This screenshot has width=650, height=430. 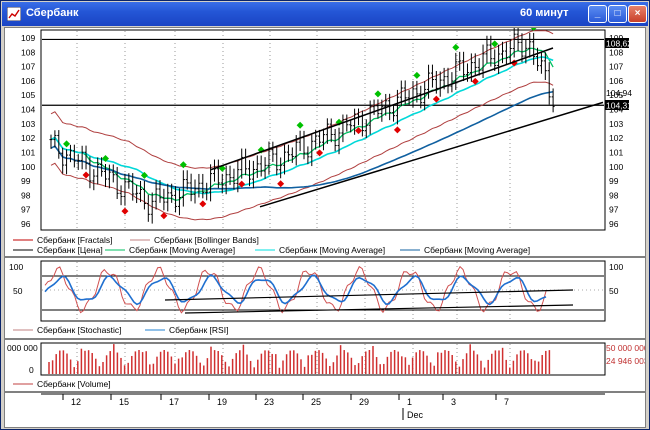 What do you see at coordinates (332, 250) in the screenshot?
I see `legend-ma2: Сбербанк [Moving Average]` at bounding box center [332, 250].